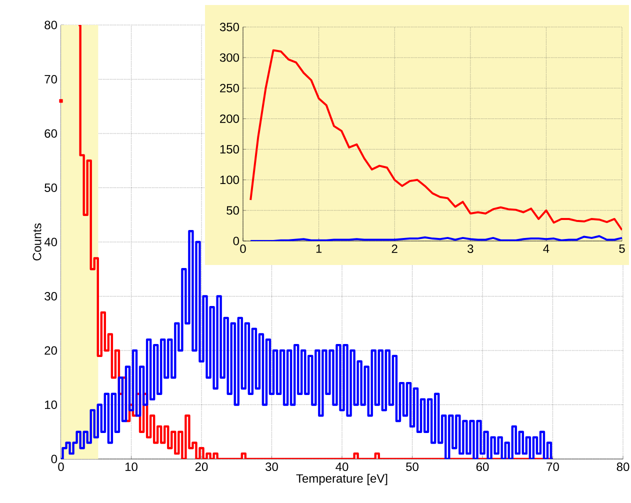 The height and width of the screenshot is (503, 631). Describe the element at coordinates (319, 248) in the screenshot. I see `x-tick-label: 1` at that location.